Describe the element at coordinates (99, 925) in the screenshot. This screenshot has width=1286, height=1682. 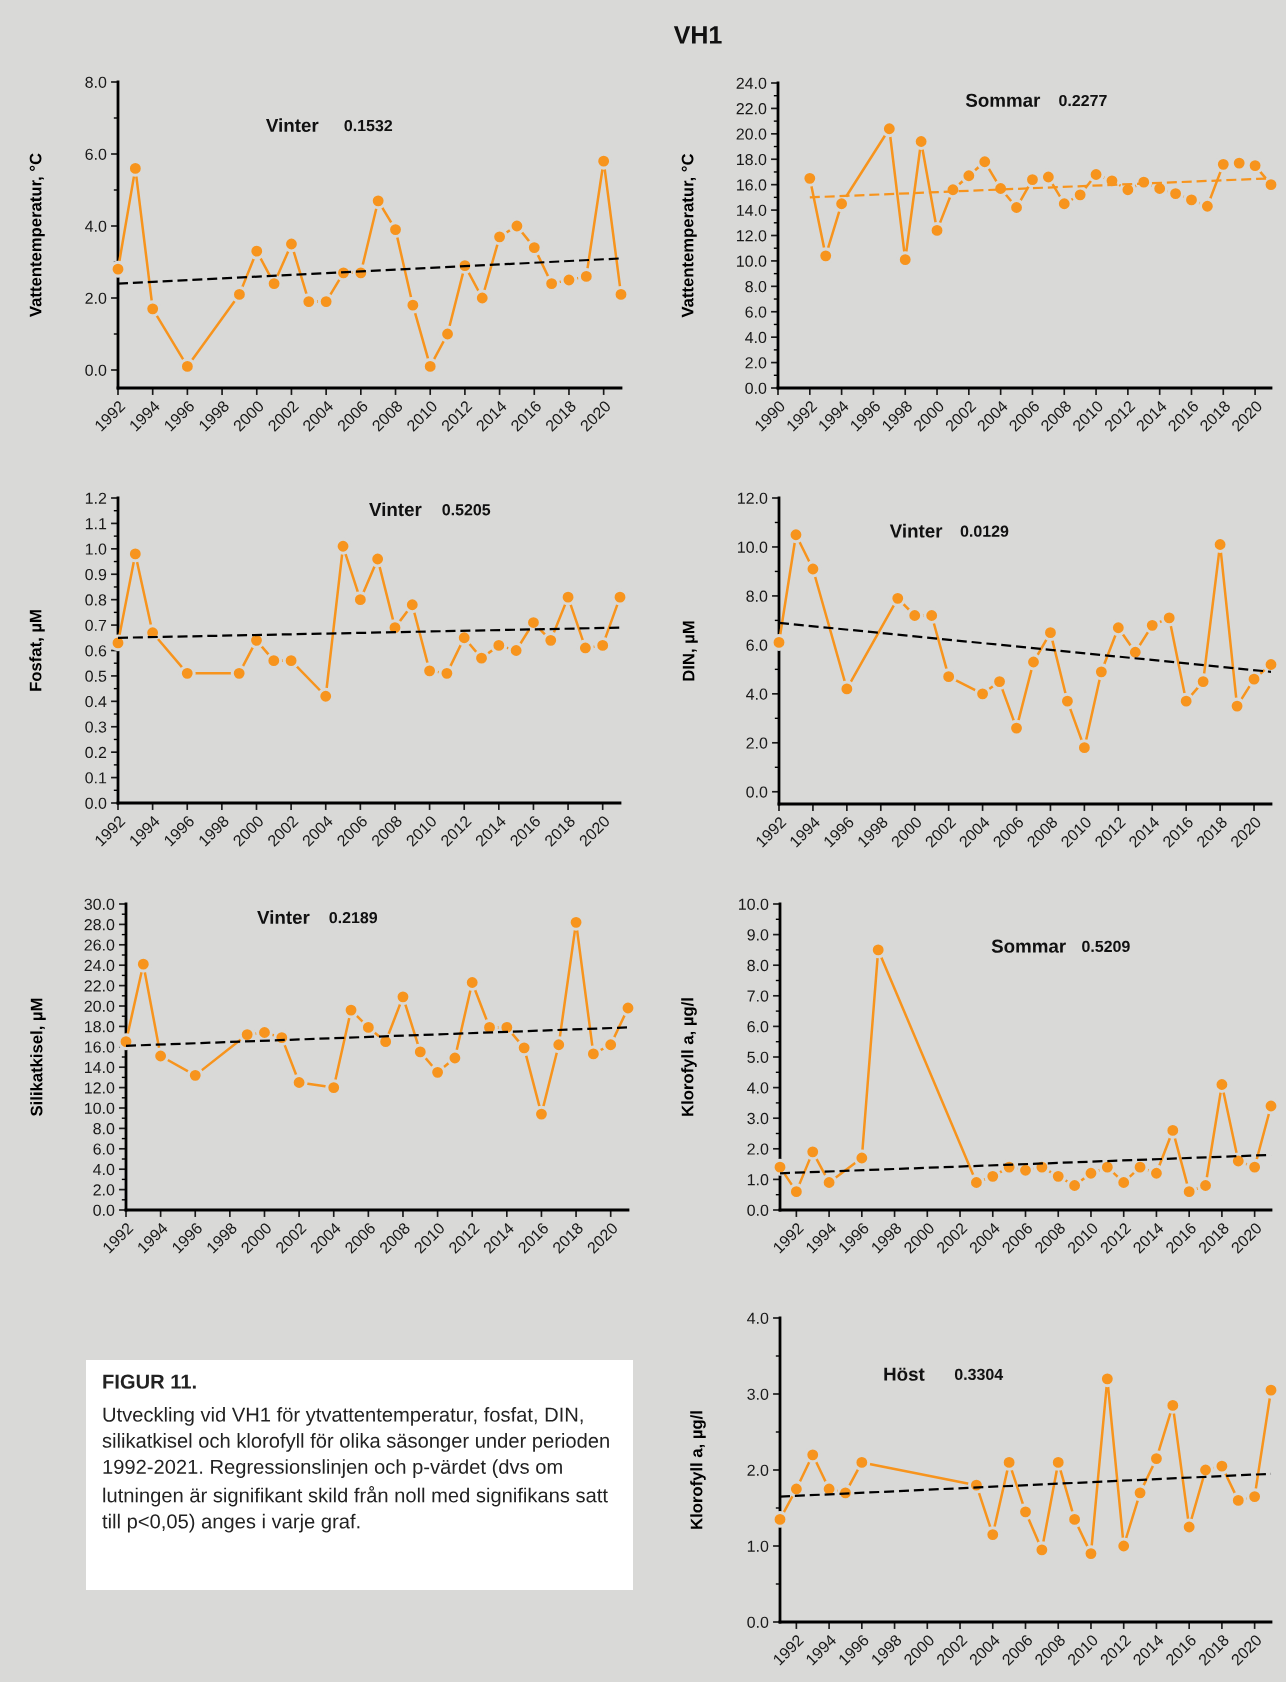
I see `y-tick-label: 28.0` at that location.